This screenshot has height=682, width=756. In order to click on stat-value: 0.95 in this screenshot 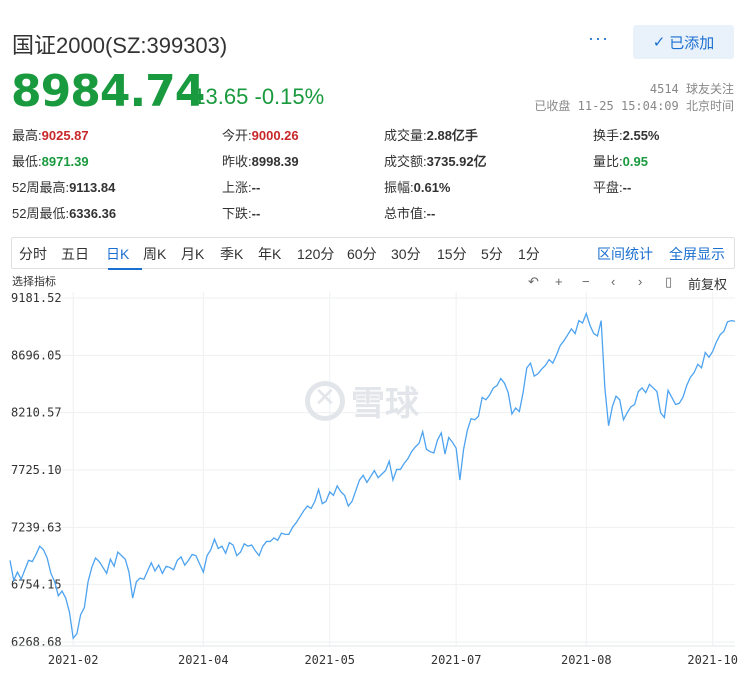, I will do `click(635, 161)`.